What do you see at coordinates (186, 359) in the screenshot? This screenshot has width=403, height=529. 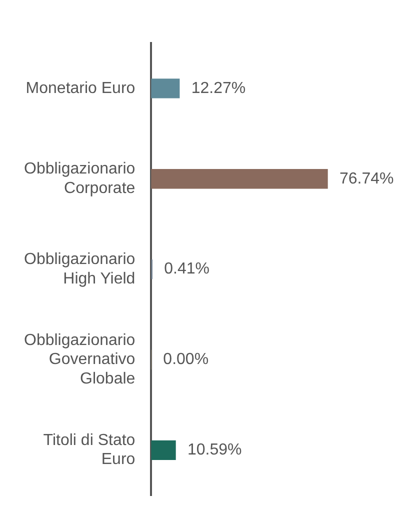 I see `data-label: 0.00%` at bounding box center [186, 359].